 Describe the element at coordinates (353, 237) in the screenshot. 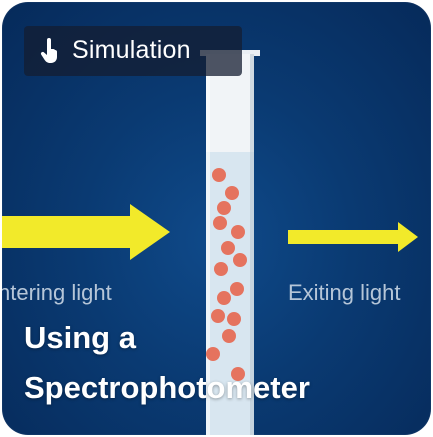

I see `exiting-light-arrow` at that location.